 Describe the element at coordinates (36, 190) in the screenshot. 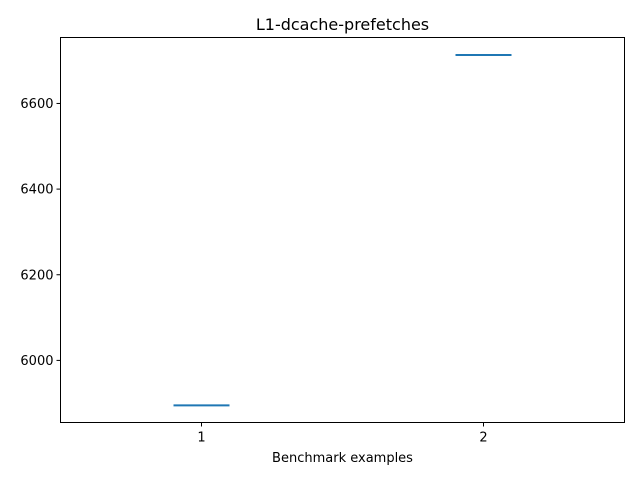

I see `y-tick-label: 6400` at that location.